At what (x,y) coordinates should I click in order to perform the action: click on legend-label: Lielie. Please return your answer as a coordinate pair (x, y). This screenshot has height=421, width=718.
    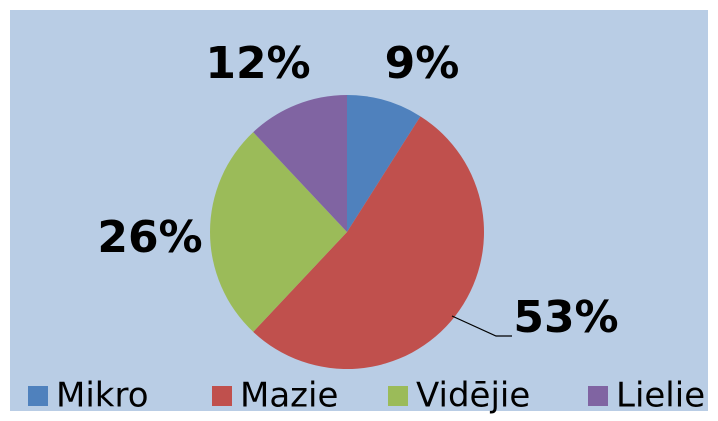
    Looking at the image, I should click on (660, 396).